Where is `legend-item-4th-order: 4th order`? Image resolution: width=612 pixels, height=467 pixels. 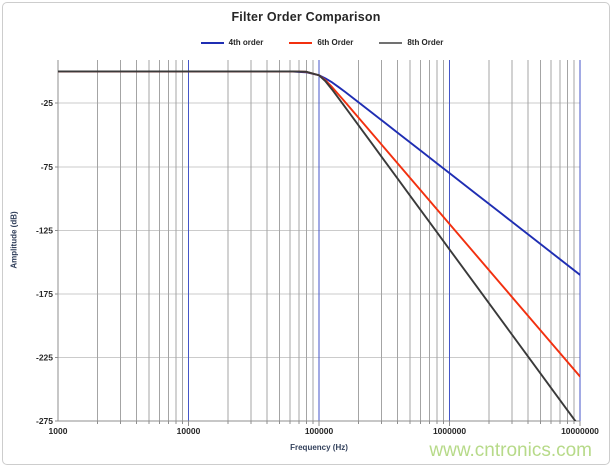
legend-item-4th-order: 4th order is located at coordinates (232, 42).